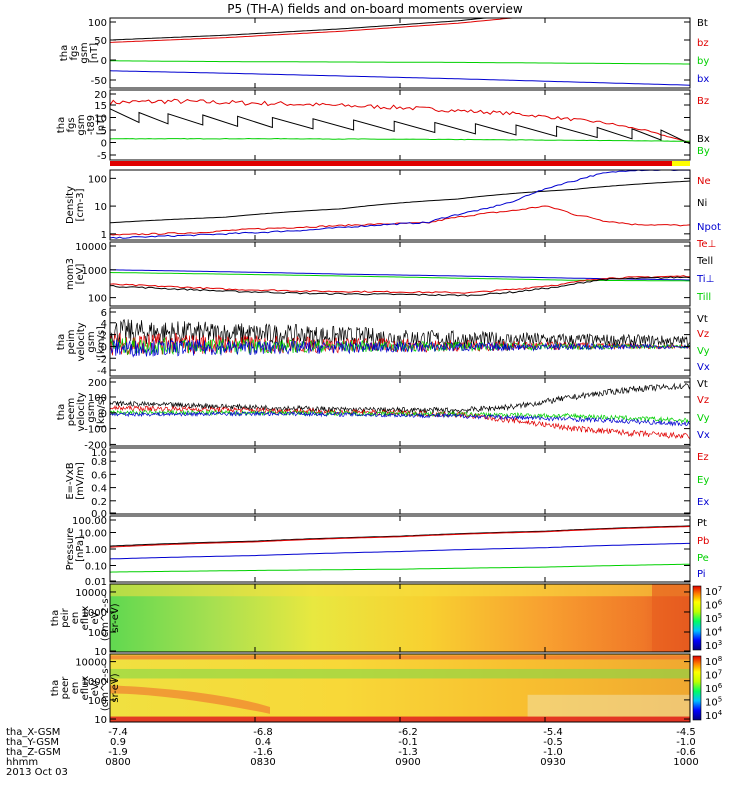 Image resolution: width=750 pixels, height=800 pixels. Describe the element at coordinates (75, 481) in the screenshot. I see `y-axis-label: E=-VxB[mV/m]` at that location.